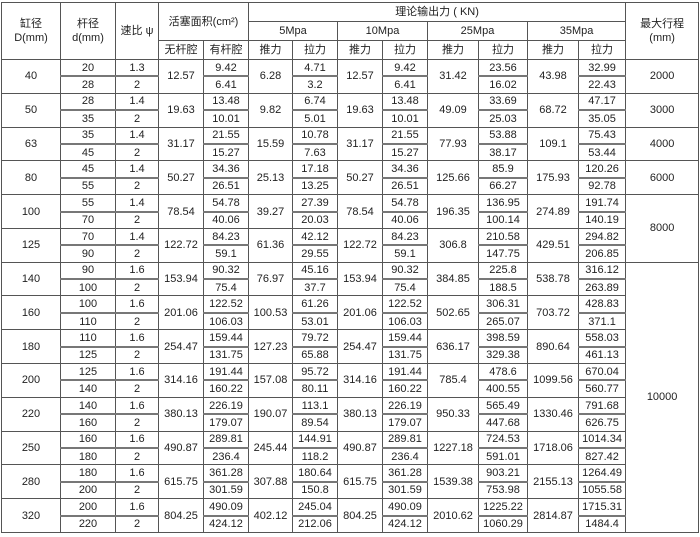 This screenshot has width=700, height=537. I want to click on pull-cell: 75.43, so click(602, 135).